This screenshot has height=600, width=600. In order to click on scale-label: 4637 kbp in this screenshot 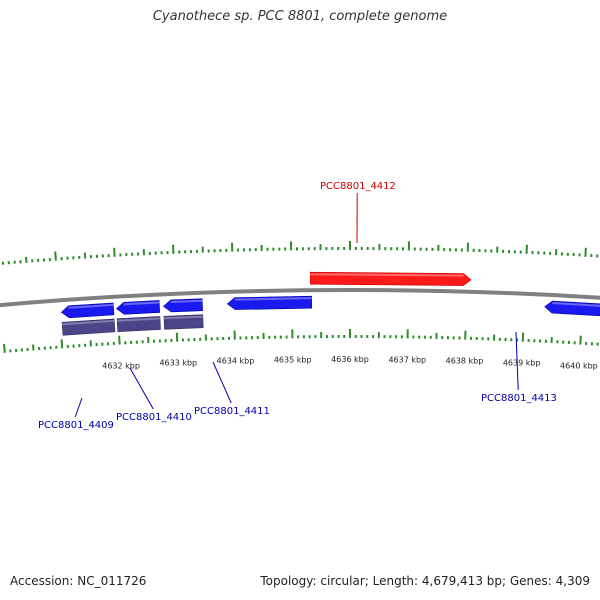, I will do `click(407, 359)`.